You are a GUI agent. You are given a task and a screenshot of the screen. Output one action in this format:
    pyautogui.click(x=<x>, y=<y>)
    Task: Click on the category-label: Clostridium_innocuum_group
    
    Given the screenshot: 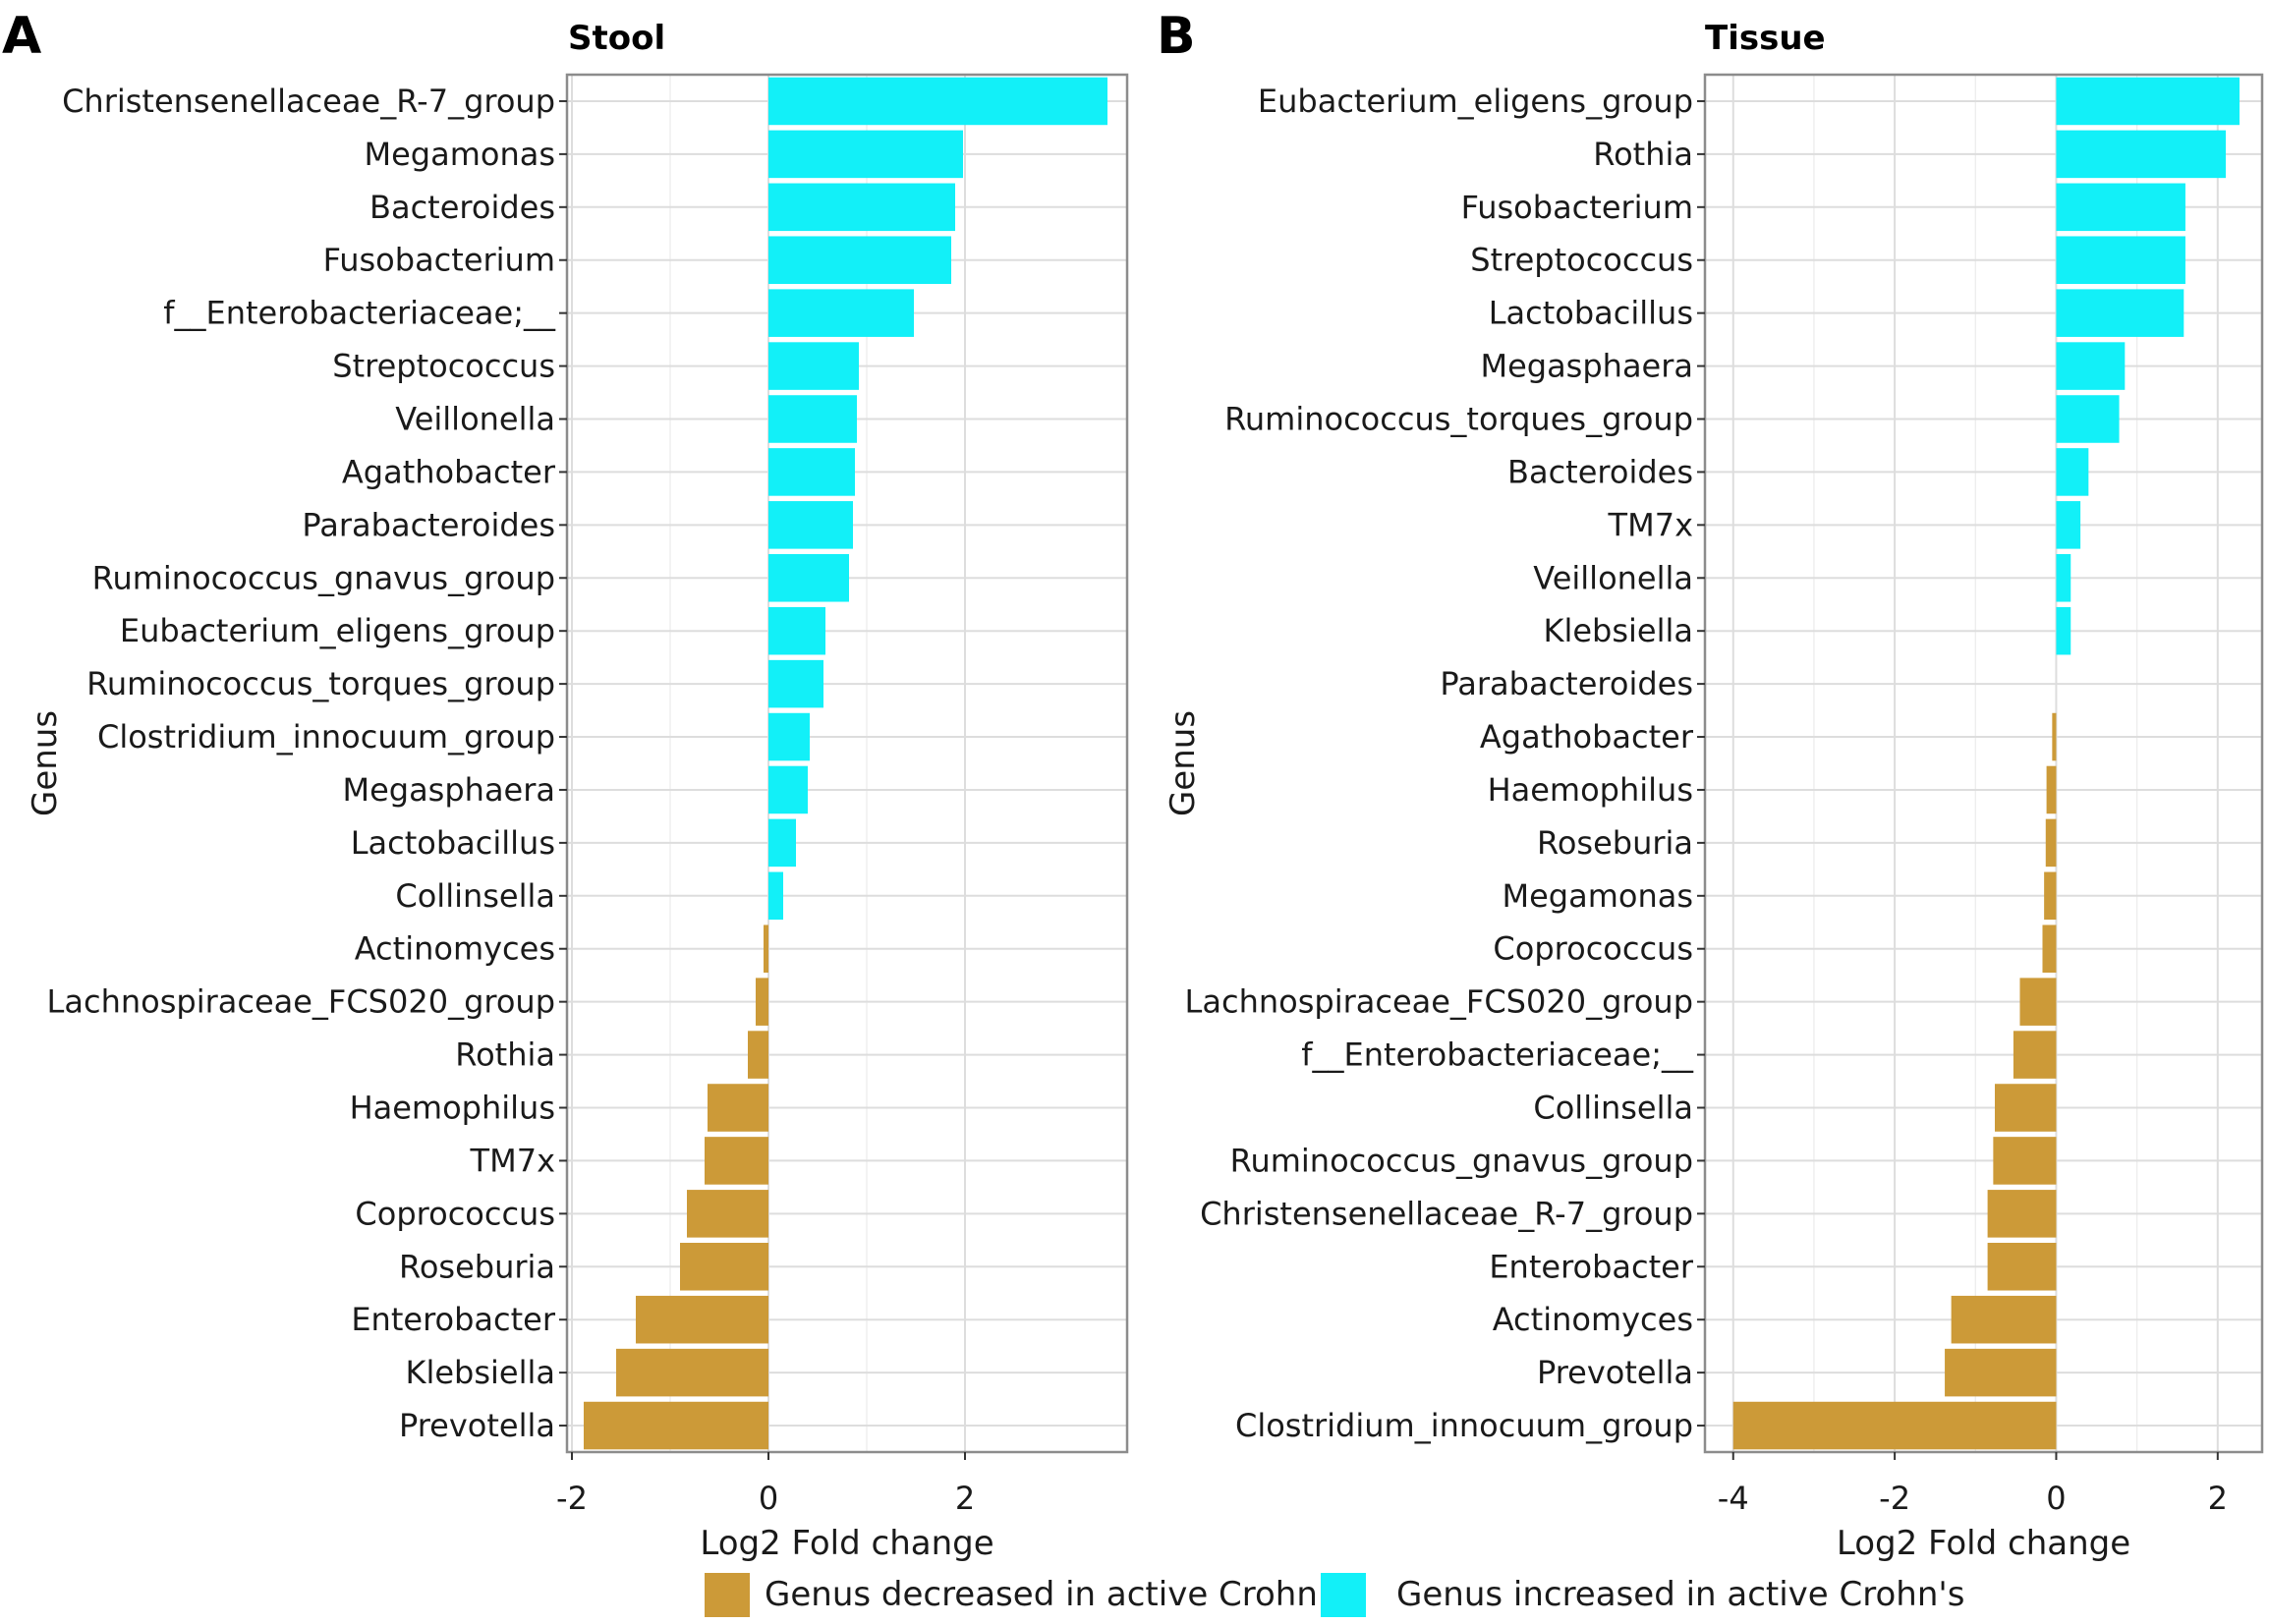 What is the action you would take?
    pyautogui.click(x=1464, y=1425)
    